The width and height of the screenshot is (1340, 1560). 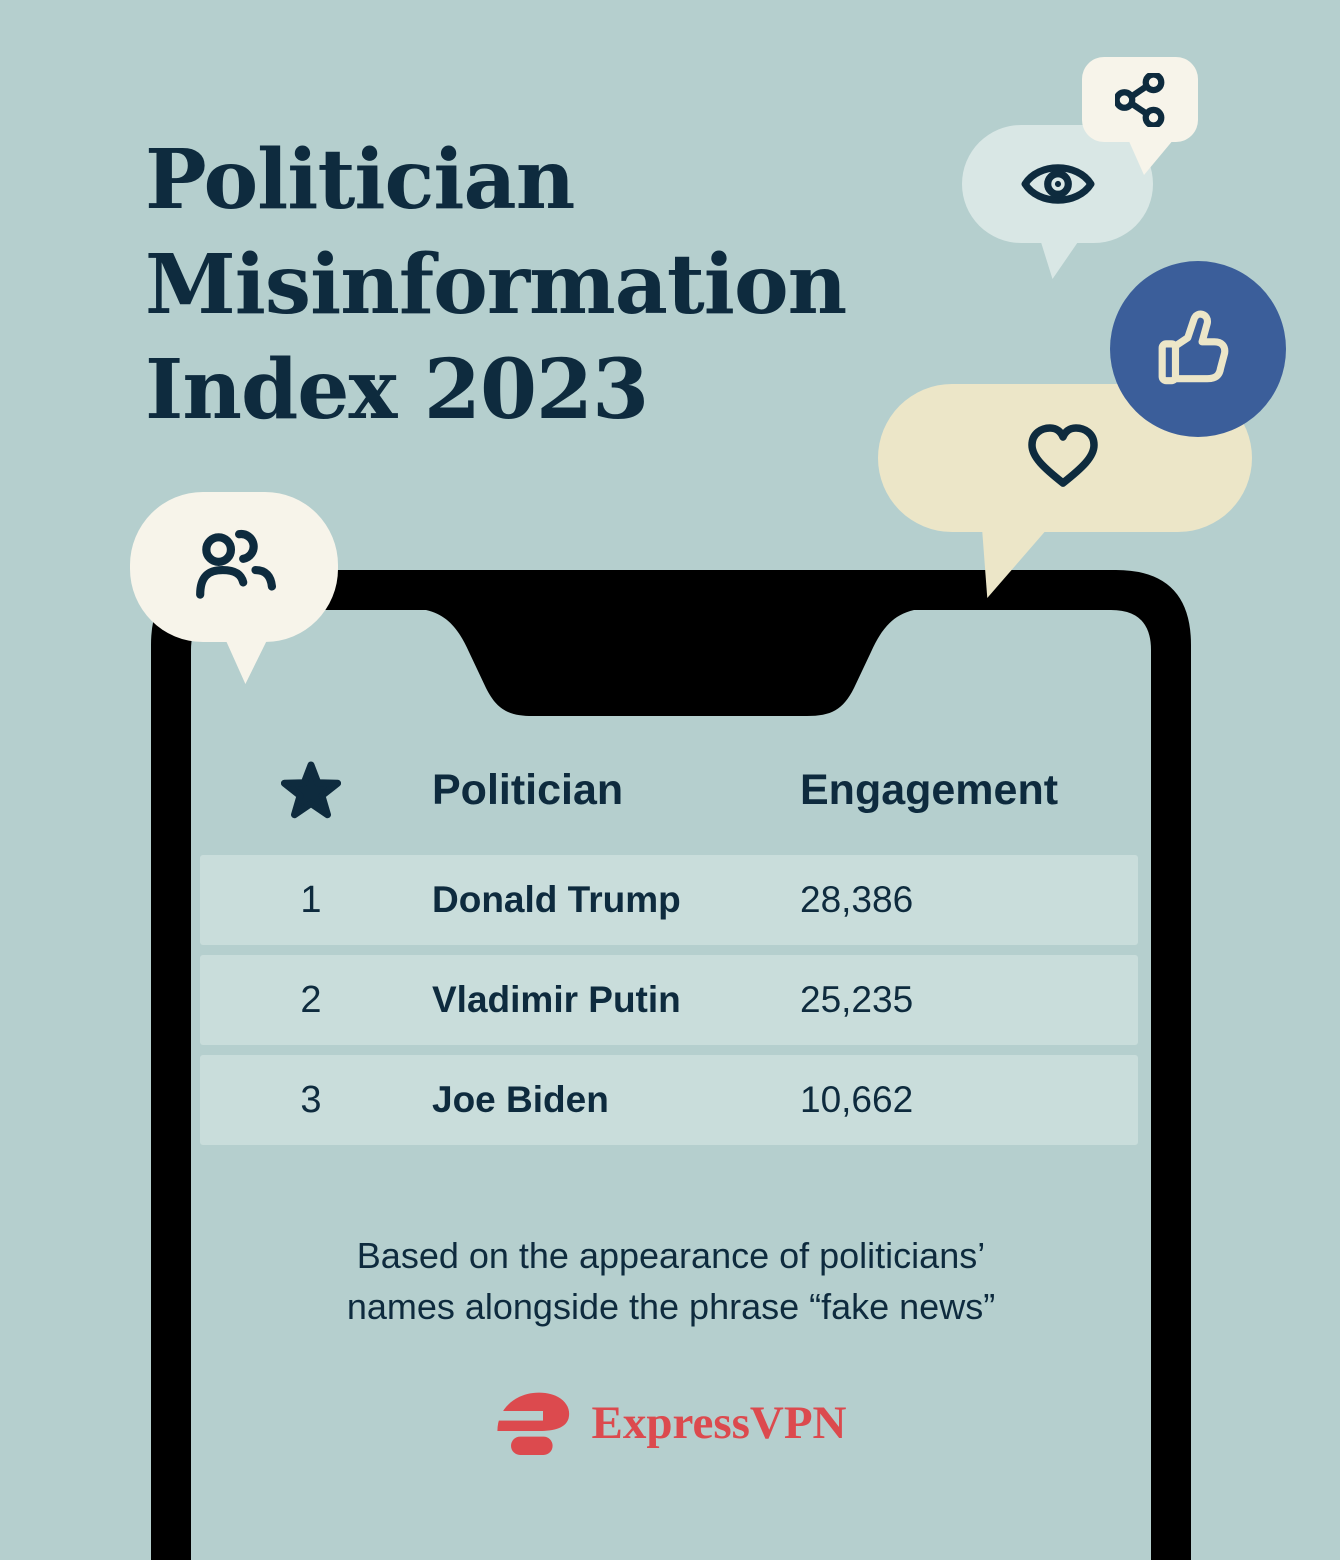 I want to click on methodology-note-line-2: names alongside the phrase “fake news”, so click(x=671, y=1306).